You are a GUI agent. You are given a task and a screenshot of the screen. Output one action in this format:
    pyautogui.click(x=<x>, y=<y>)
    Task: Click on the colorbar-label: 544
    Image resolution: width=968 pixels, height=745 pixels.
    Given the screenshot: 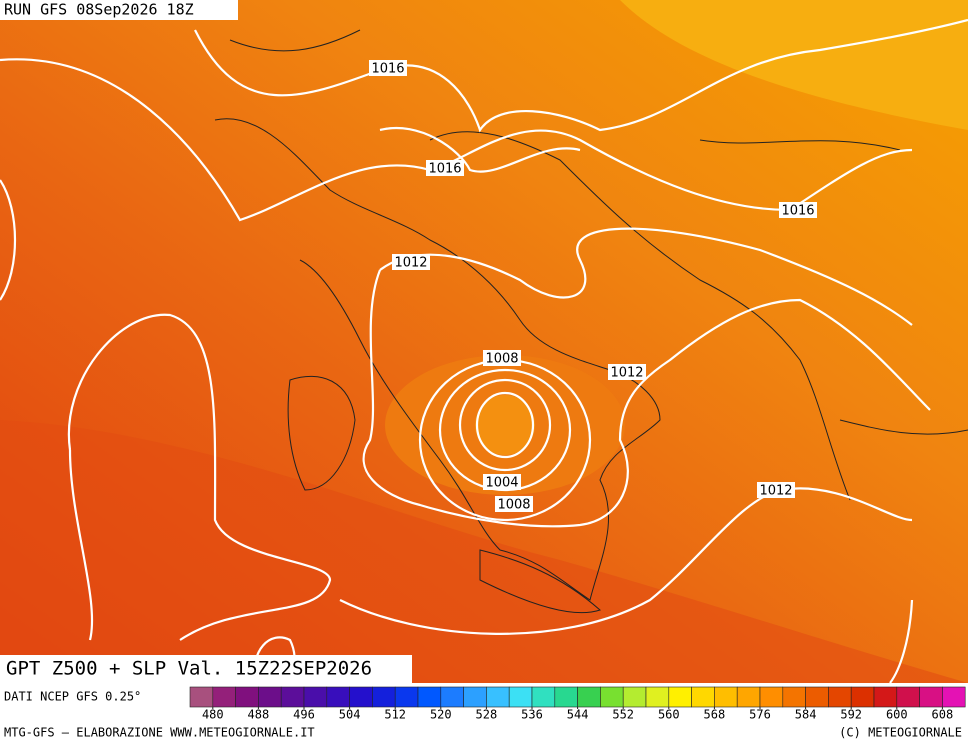 What is the action you would take?
    pyautogui.click(x=578, y=715)
    